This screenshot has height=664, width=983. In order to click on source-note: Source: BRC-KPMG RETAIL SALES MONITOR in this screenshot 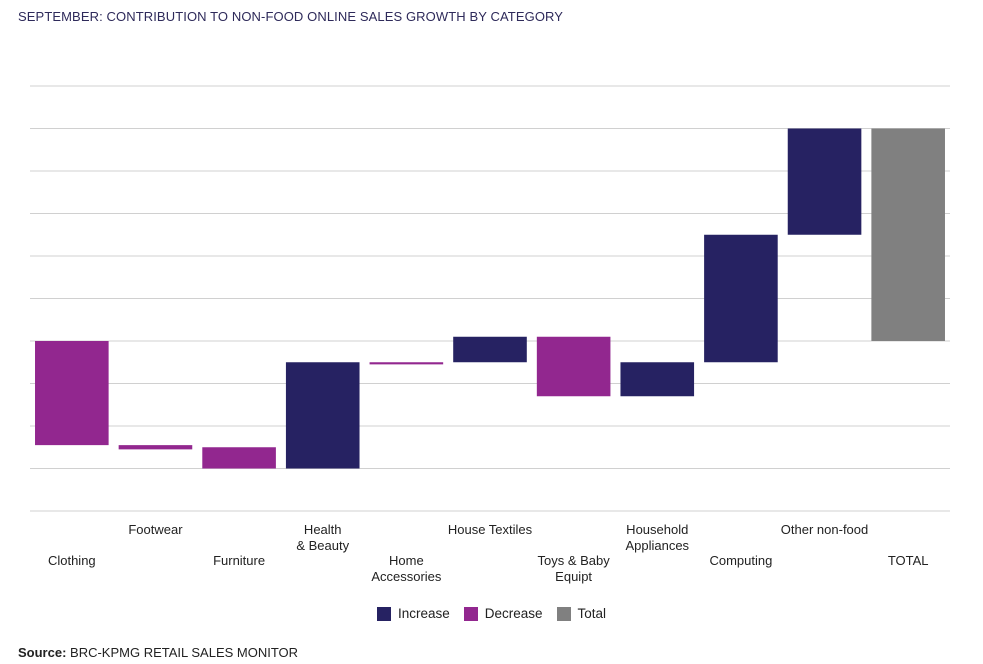, I will do `click(158, 652)`.